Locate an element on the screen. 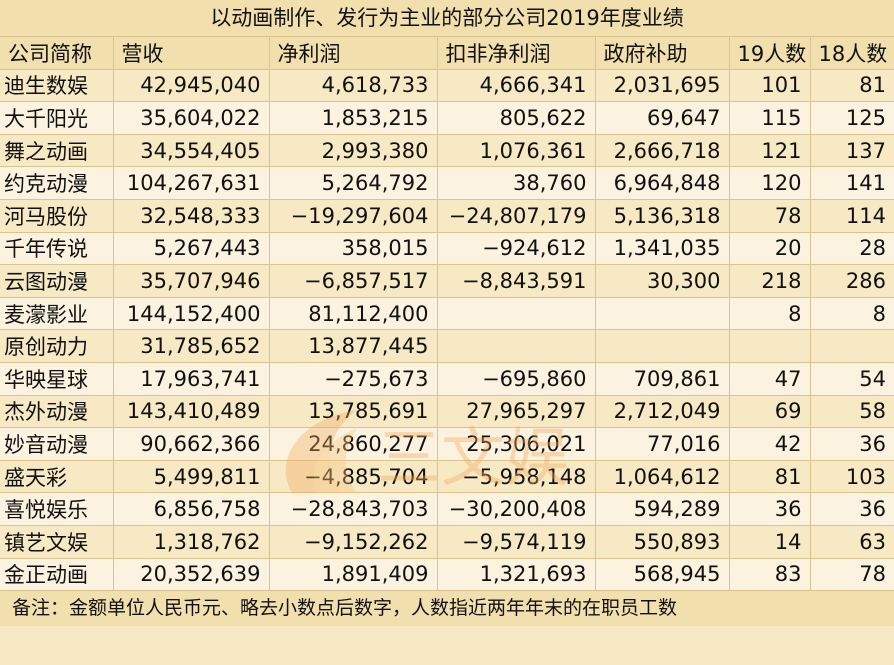 Image resolution: width=894 pixels, height=665 pixels. company-name-cell: 妙音动漫 is located at coordinates (57, 444).